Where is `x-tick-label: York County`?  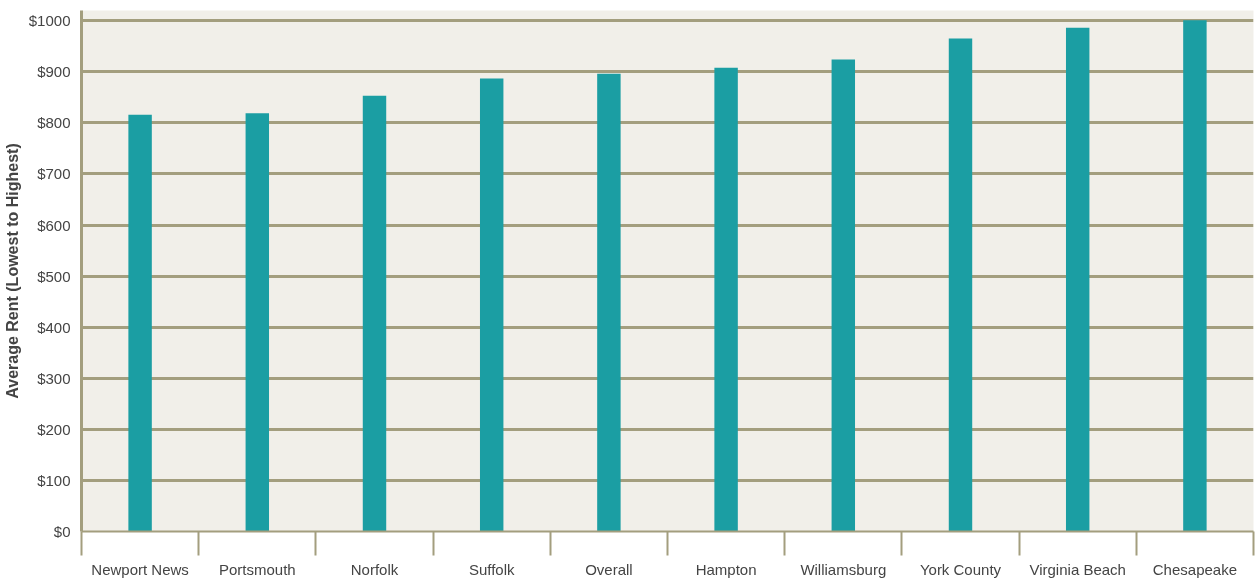 x-tick-label: York County is located at coordinates (960, 569).